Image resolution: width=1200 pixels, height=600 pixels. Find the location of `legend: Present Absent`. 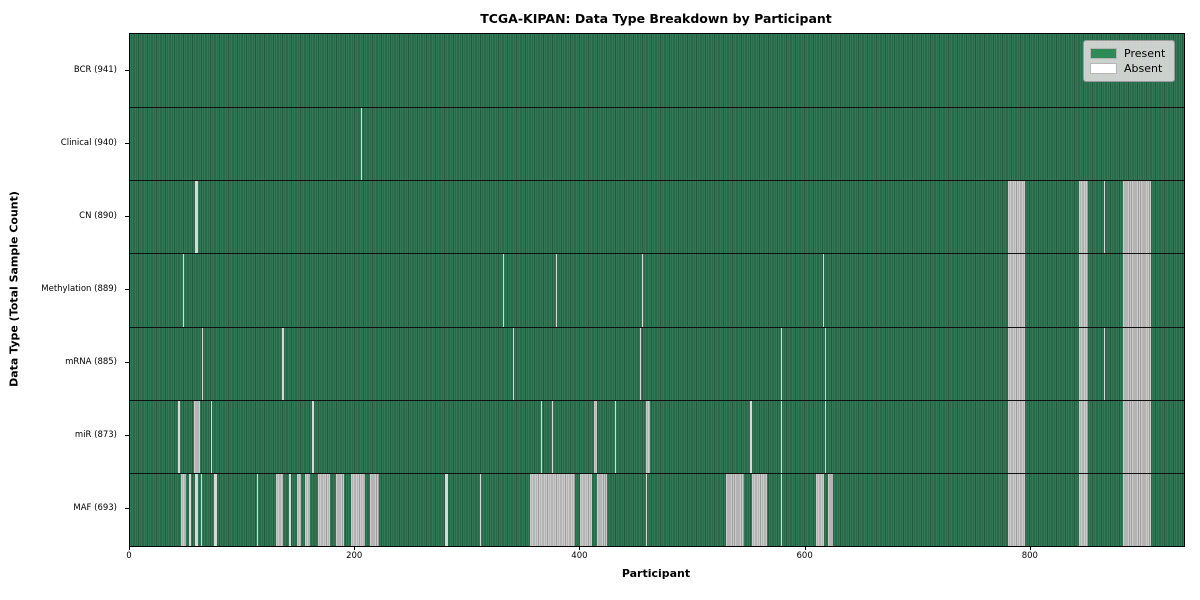

legend: Present Absent is located at coordinates (1129, 61).